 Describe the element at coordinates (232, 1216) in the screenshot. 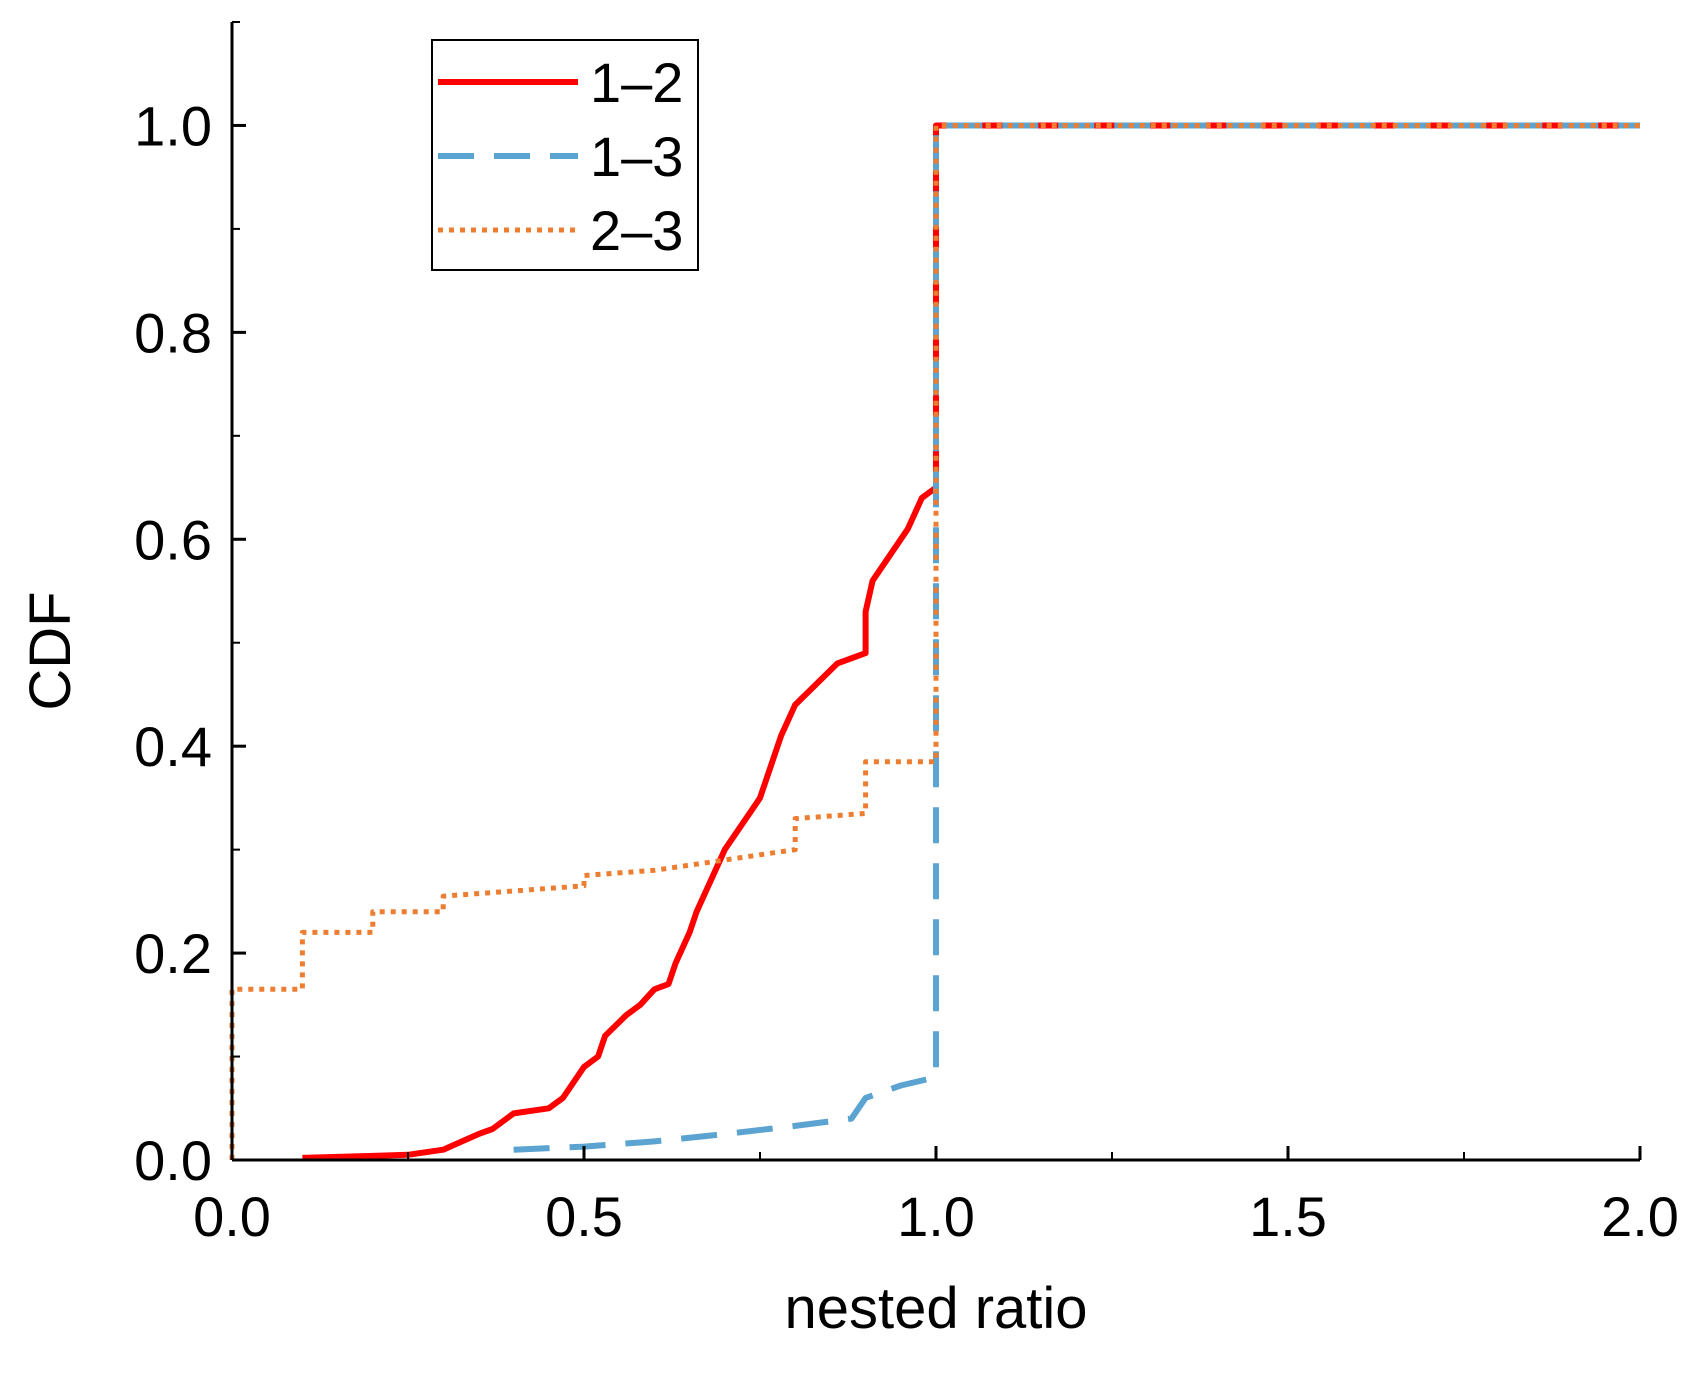

I see `x-tick-label: 0.0` at that location.